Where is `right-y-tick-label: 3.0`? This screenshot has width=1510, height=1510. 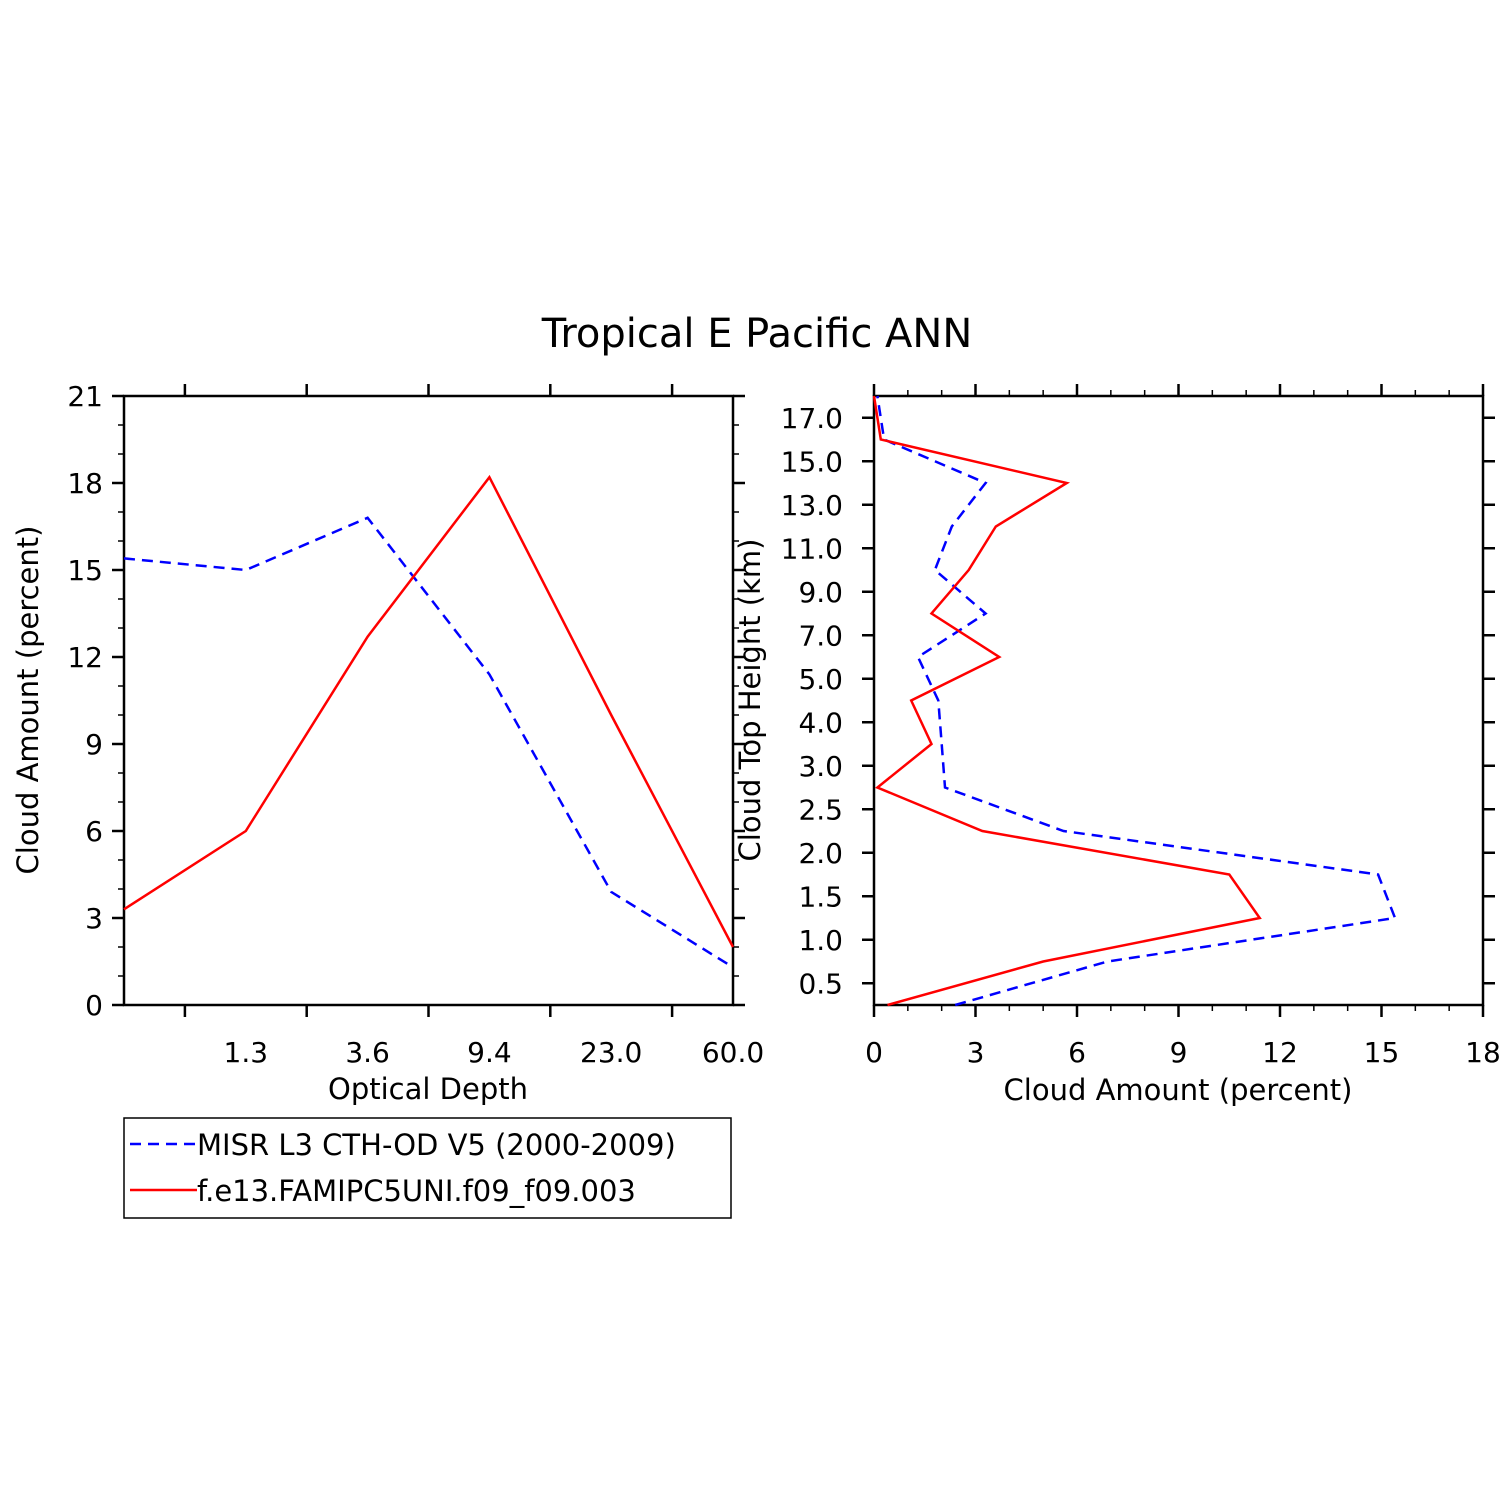 right-y-tick-label: 3.0 is located at coordinates (820, 766).